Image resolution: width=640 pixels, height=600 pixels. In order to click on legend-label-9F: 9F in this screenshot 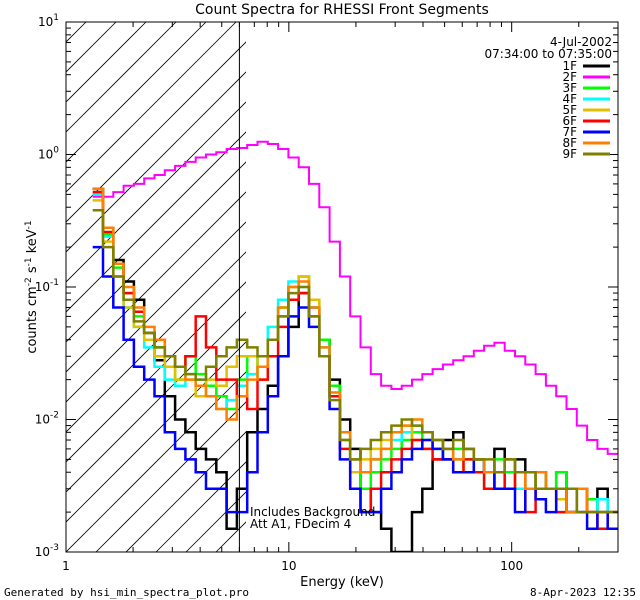, I will do `click(569, 154)`.